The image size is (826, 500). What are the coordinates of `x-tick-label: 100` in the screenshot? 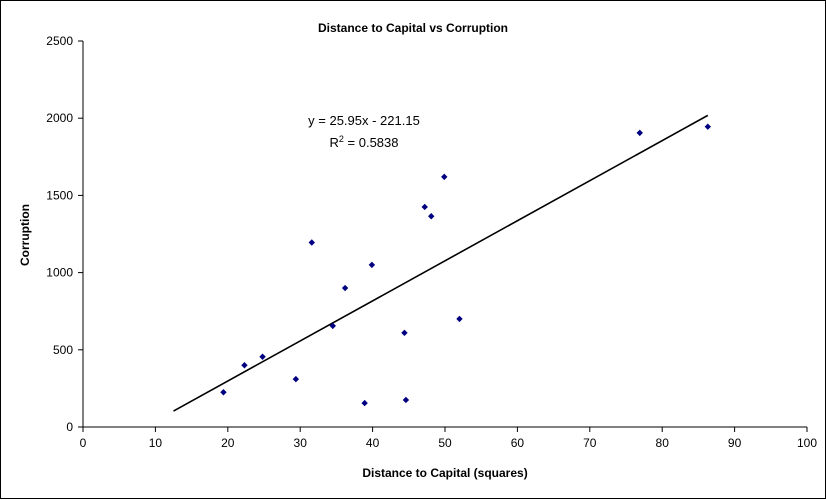 It's located at (807, 443).